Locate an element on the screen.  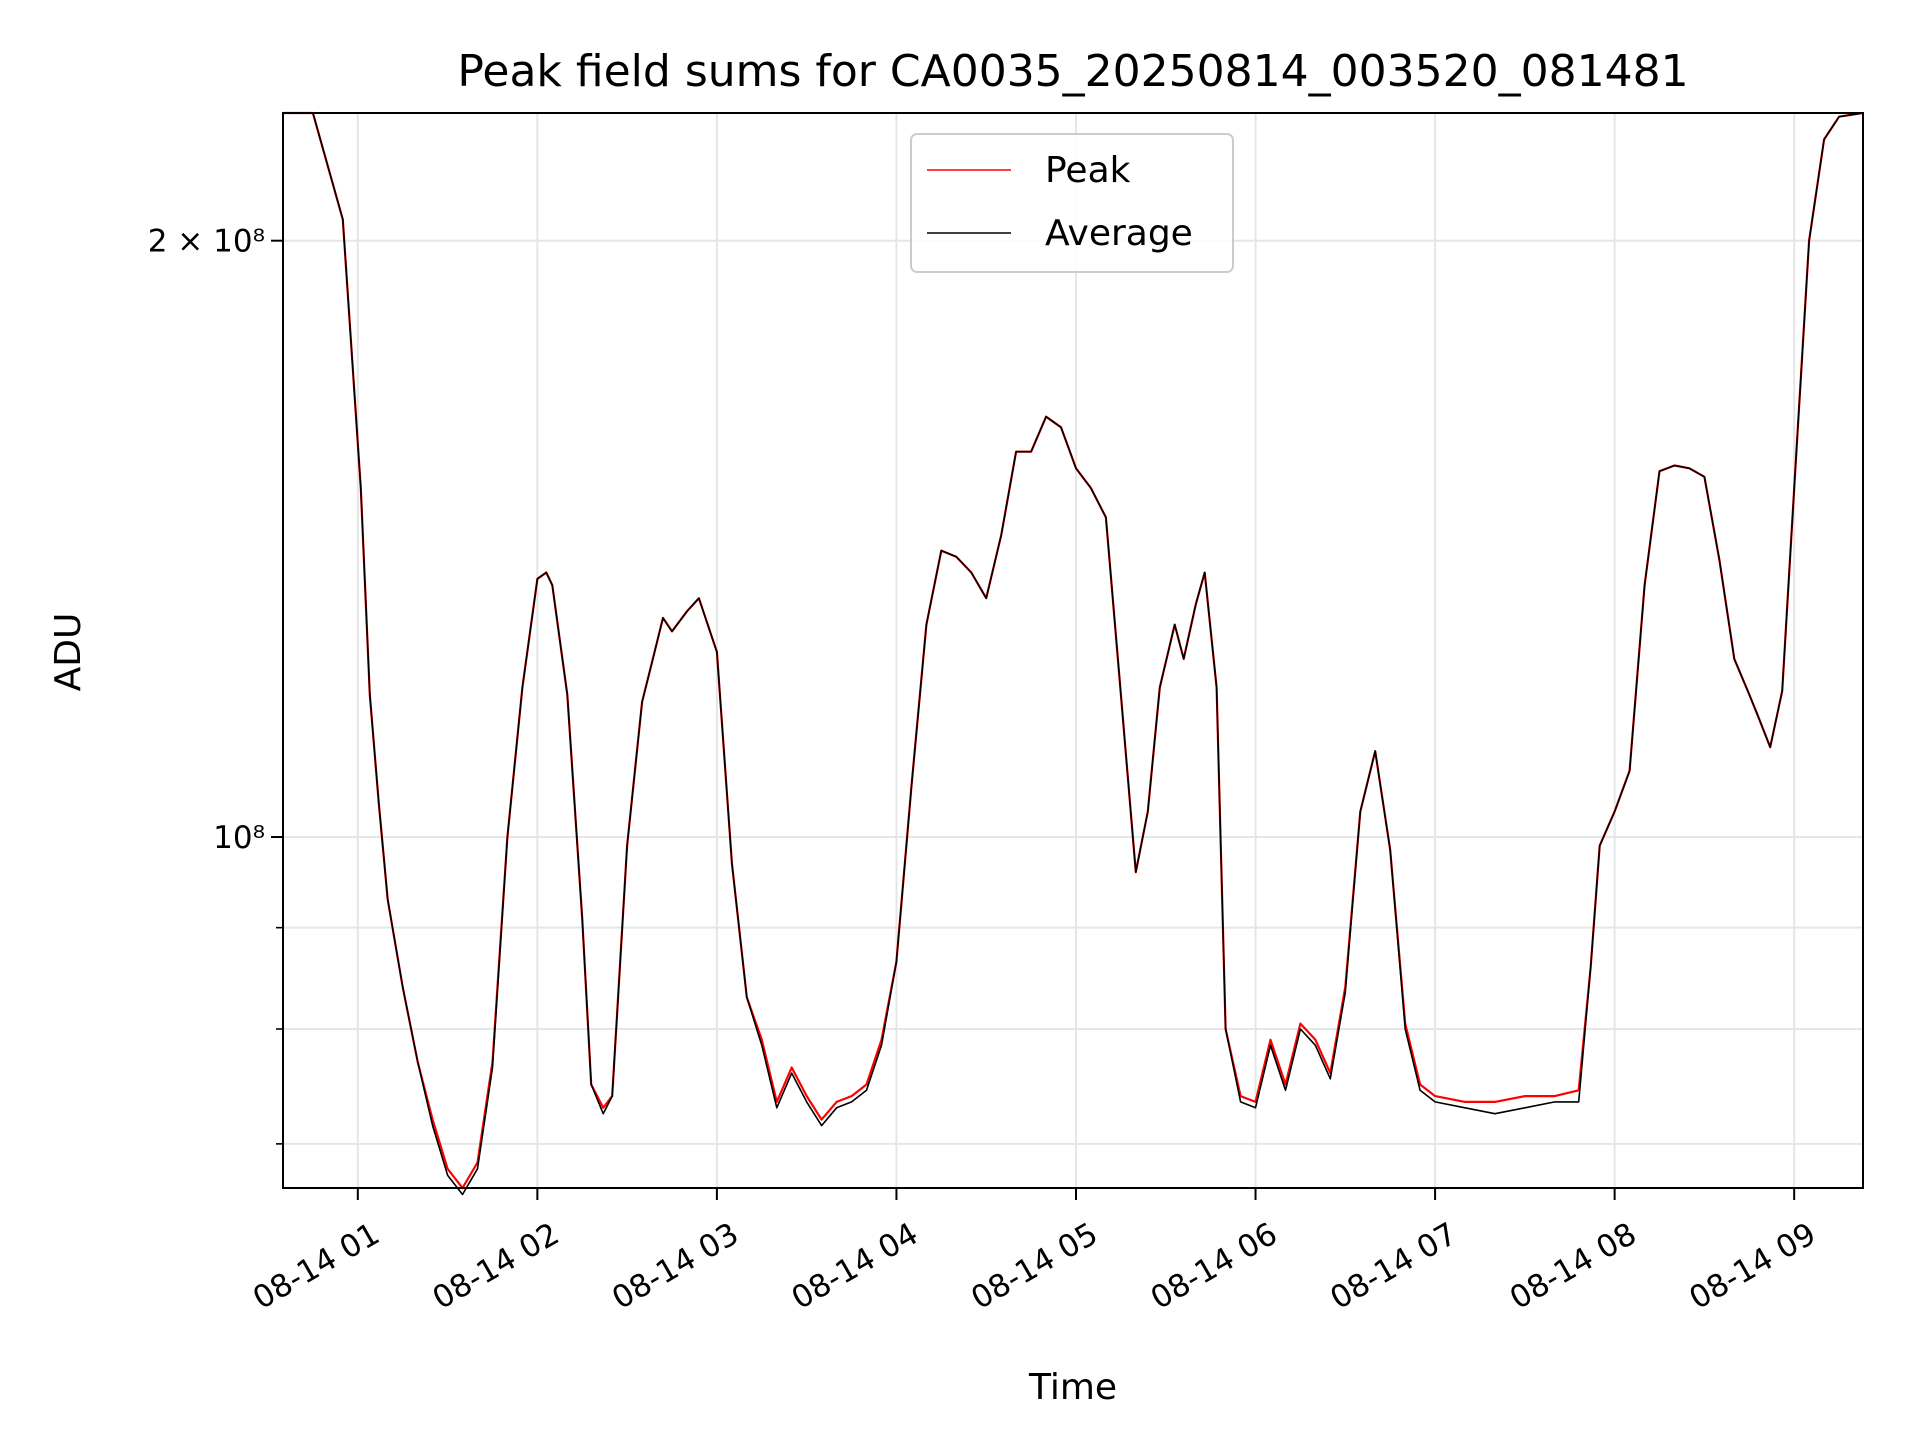
legend-label-peak: Peak is located at coordinates (1088, 170).